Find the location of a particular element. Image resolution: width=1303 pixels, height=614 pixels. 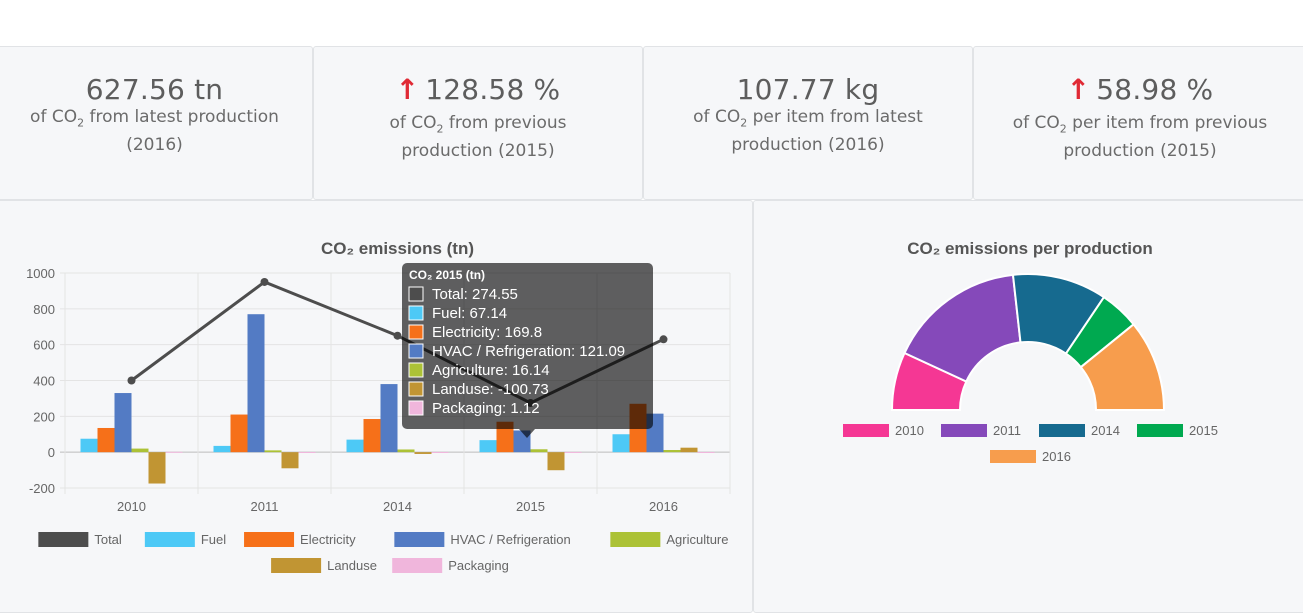

bar-agriculture-2014 is located at coordinates (406, 451).